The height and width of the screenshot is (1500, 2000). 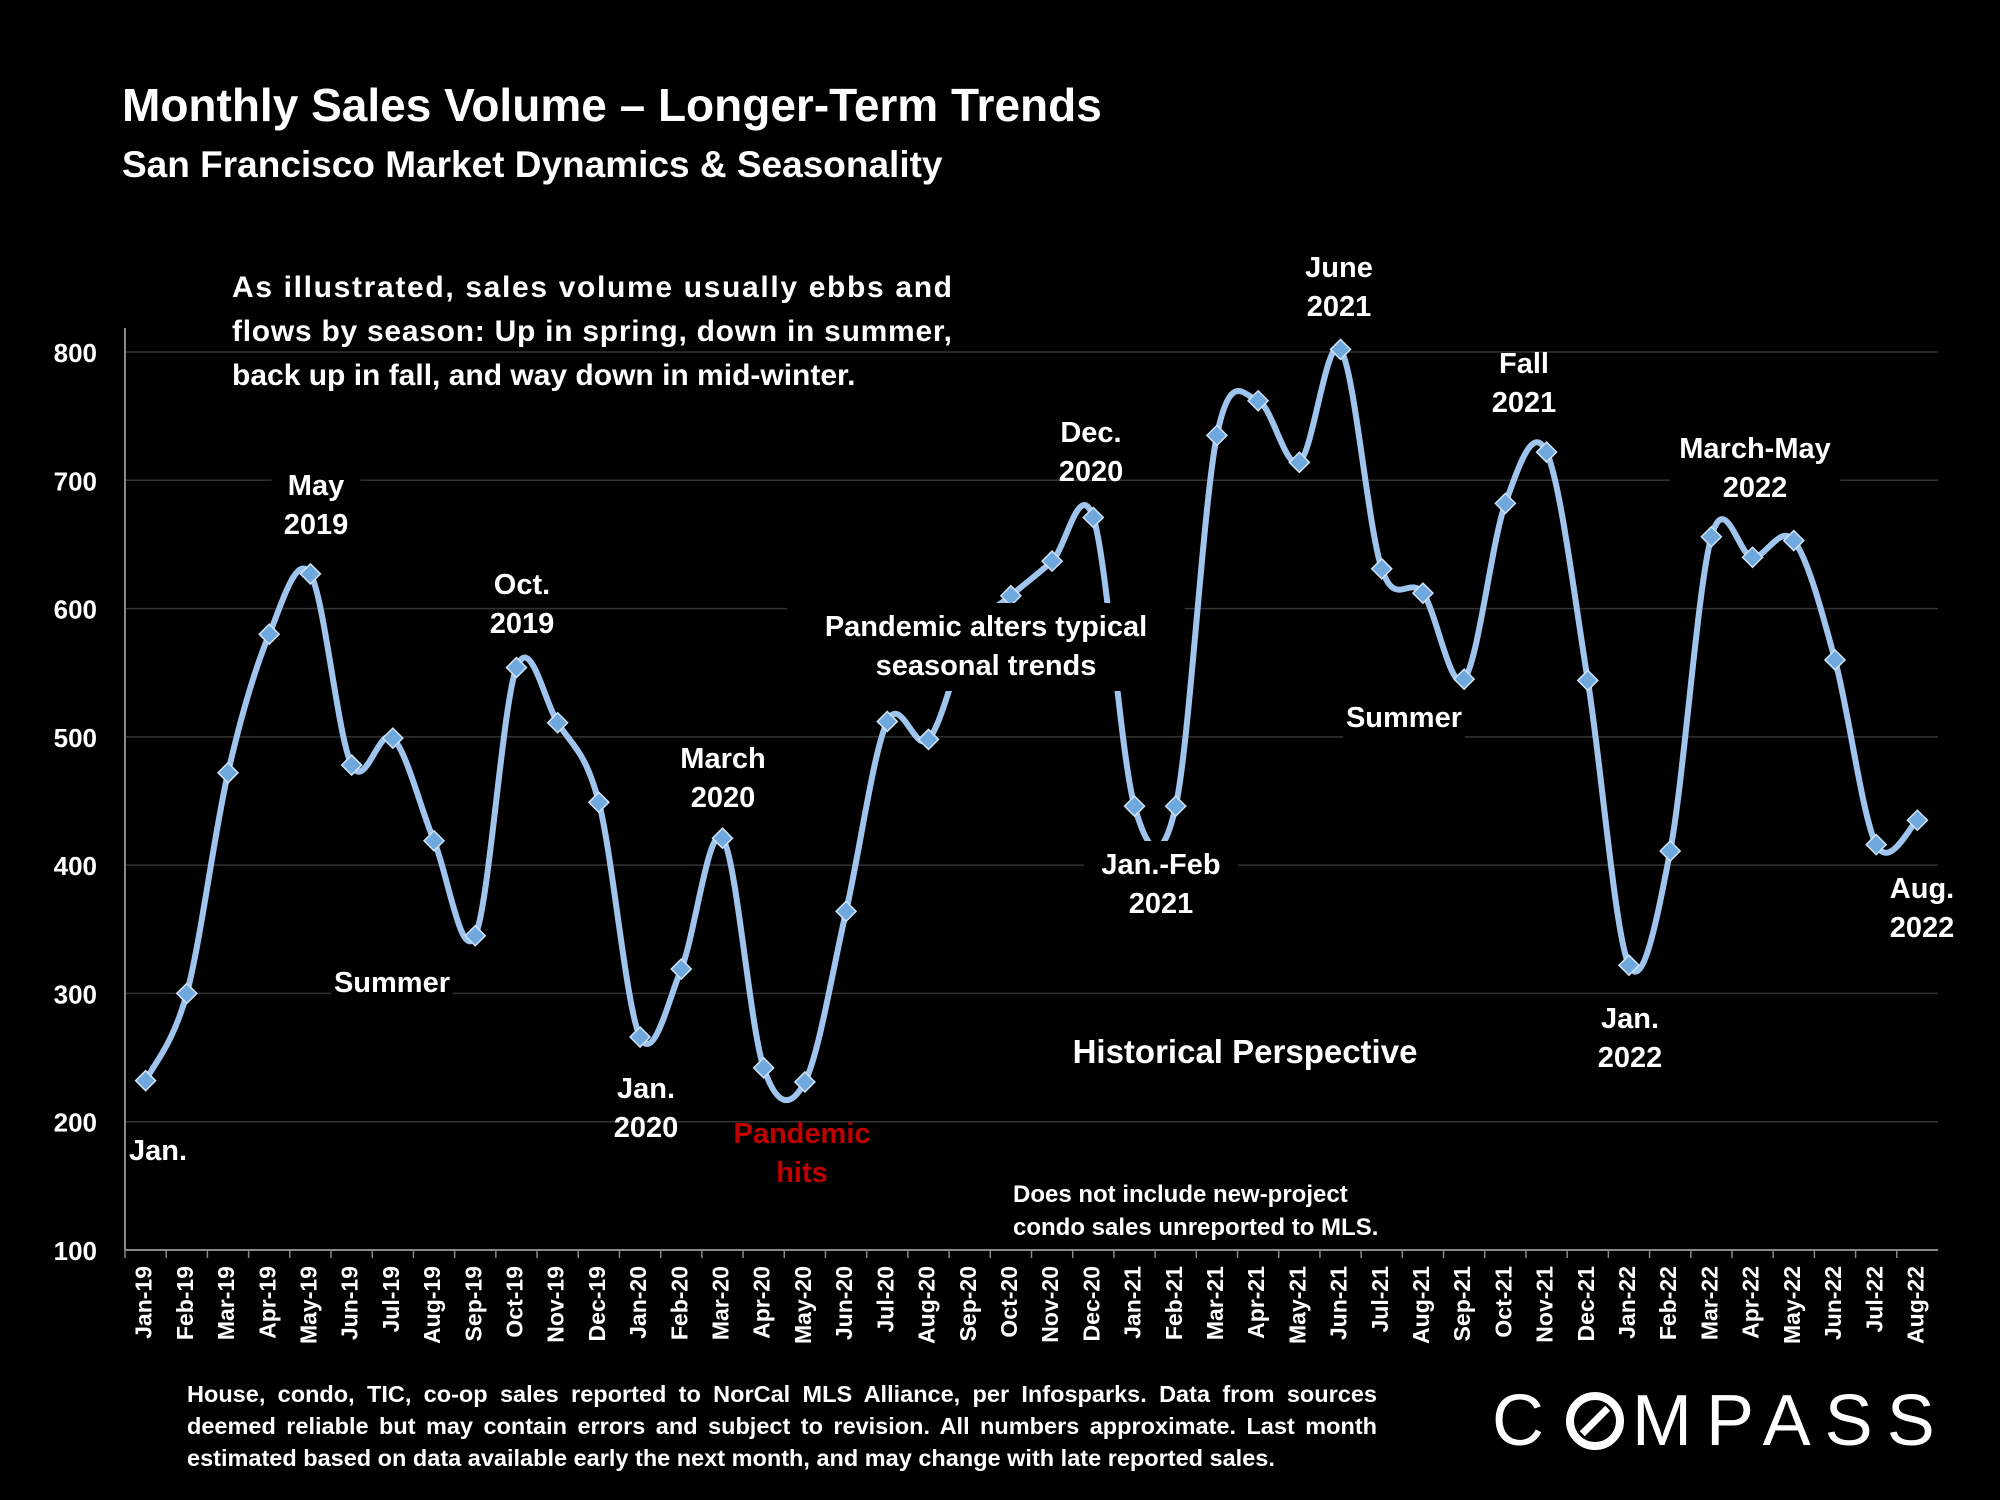 What do you see at coordinates (803, 1305) in the screenshot?
I see `x-tick-label: May-20` at bounding box center [803, 1305].